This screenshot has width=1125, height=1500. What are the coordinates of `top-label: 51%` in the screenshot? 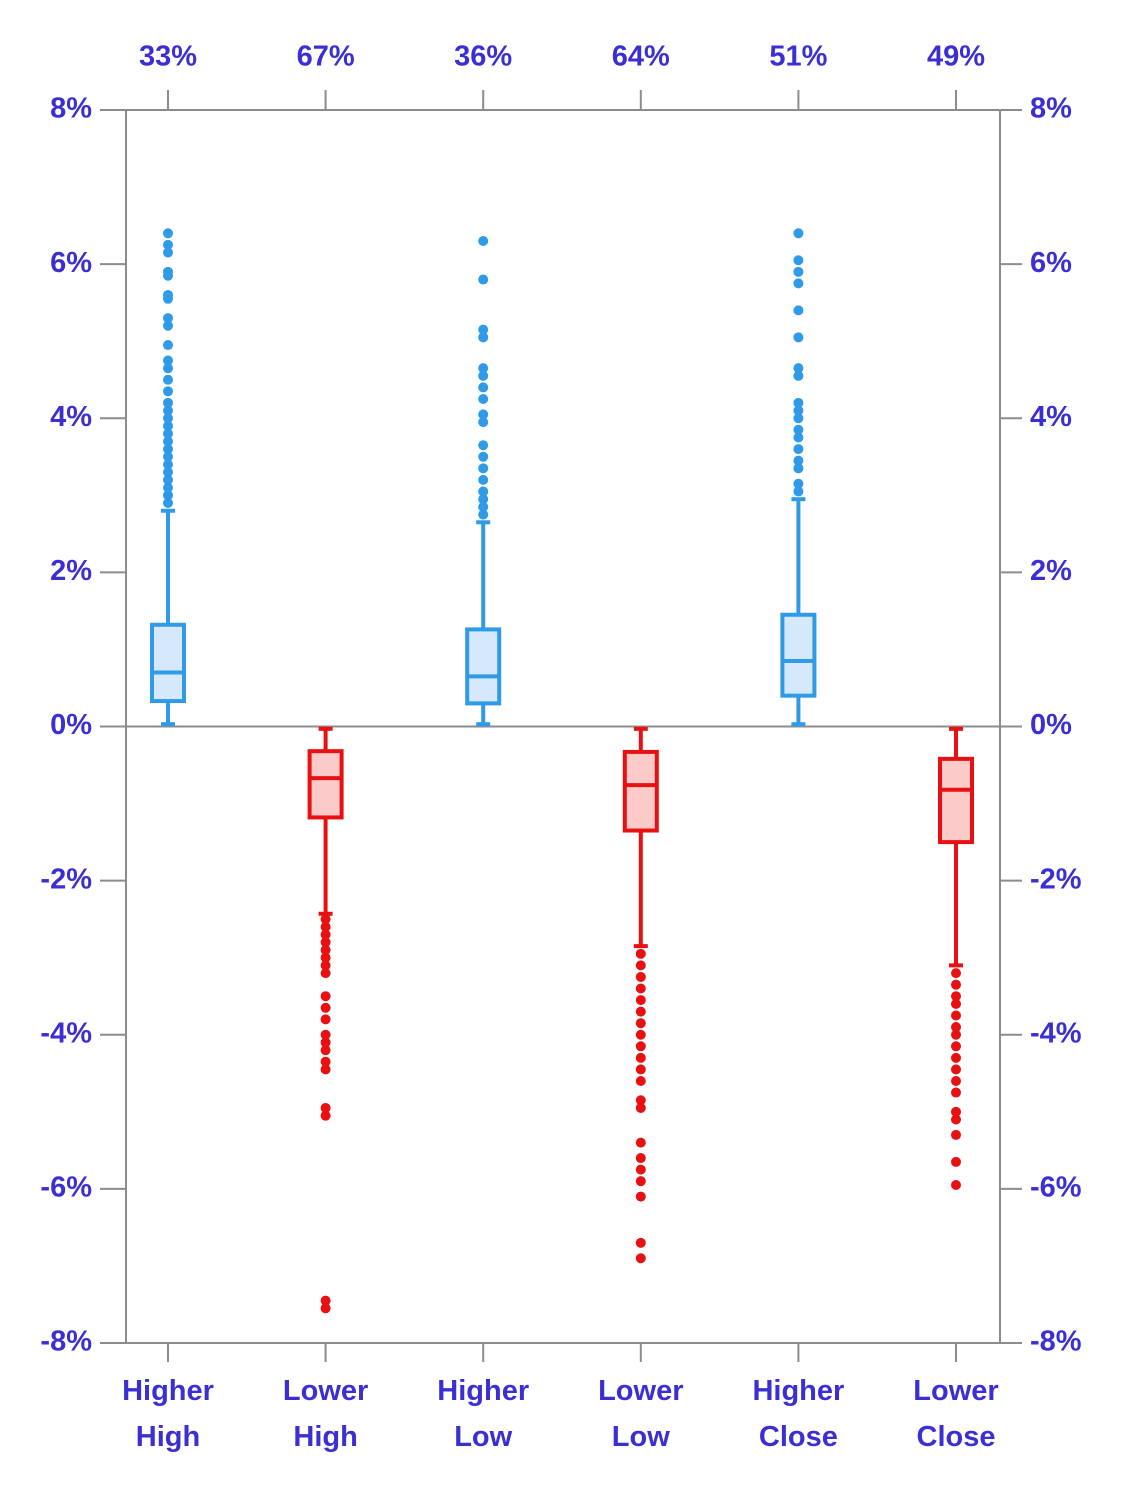 It's located at (798, 57).